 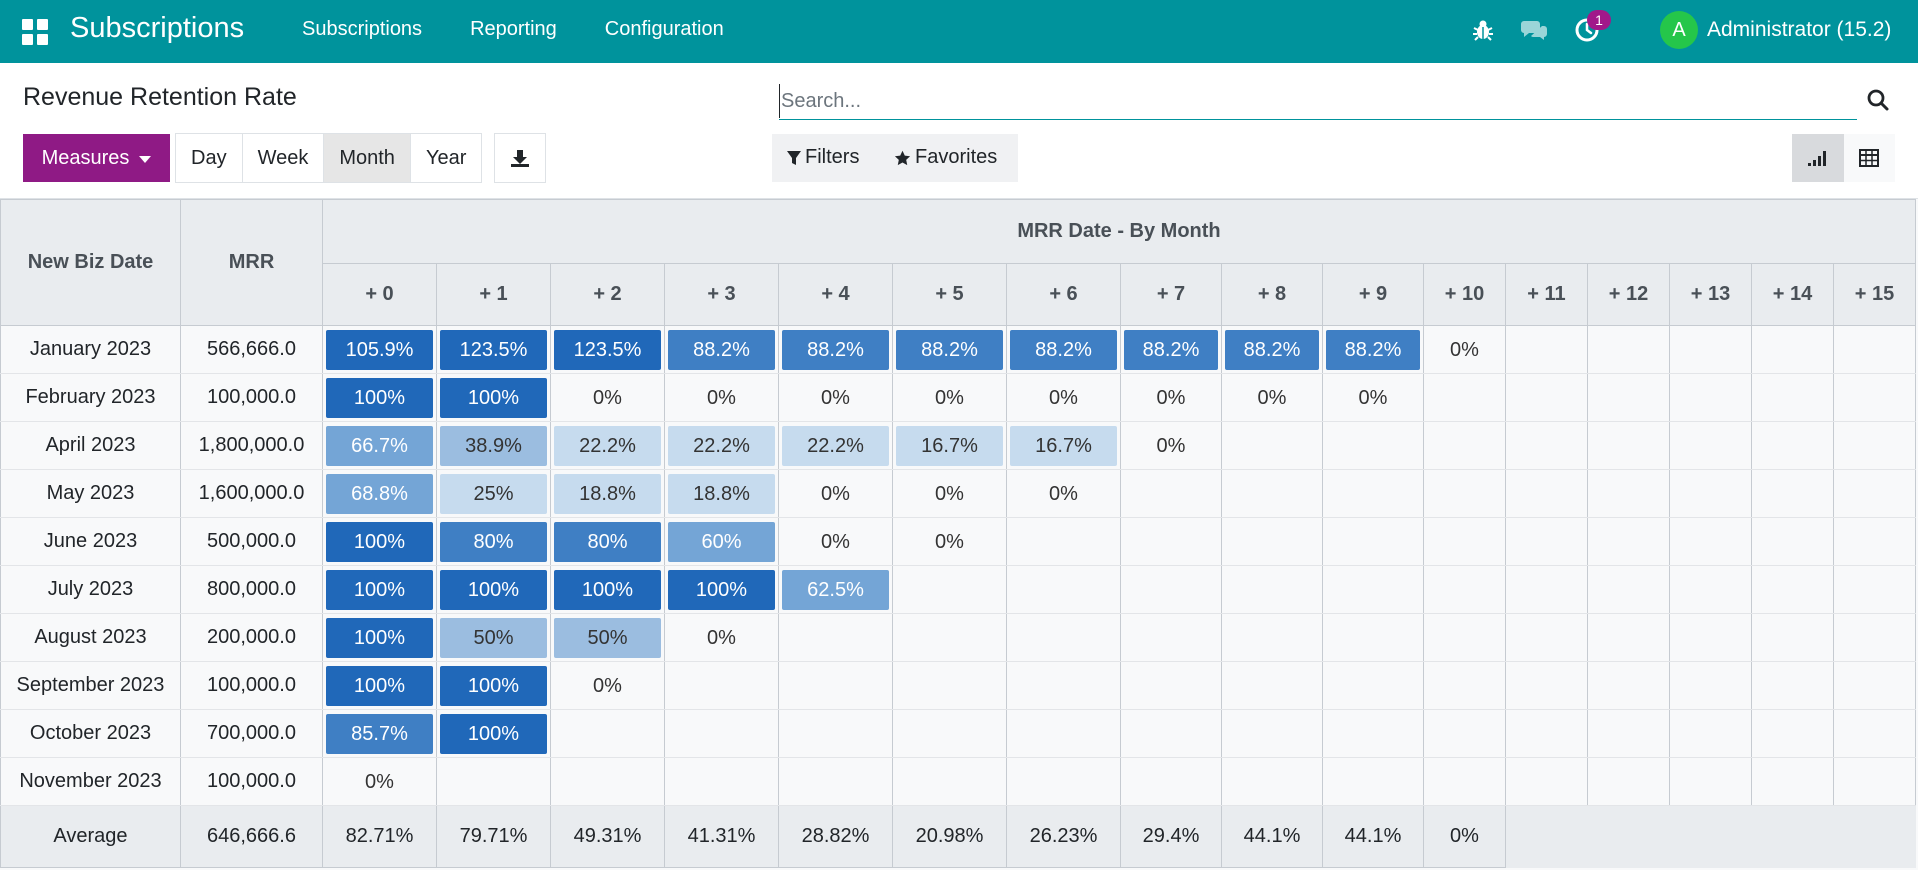 I want to click on average-cell: 29.4%, so click(x=1171, y=836).